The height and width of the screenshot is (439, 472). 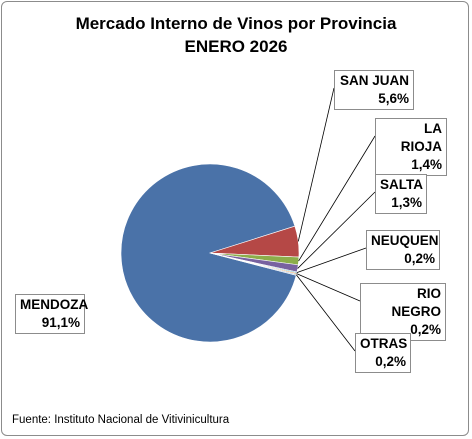 What do you see at coordinates (384, 343) in the screenshot?
I see `label-otras-name: OTRAS` at bounding box center [384, 343].